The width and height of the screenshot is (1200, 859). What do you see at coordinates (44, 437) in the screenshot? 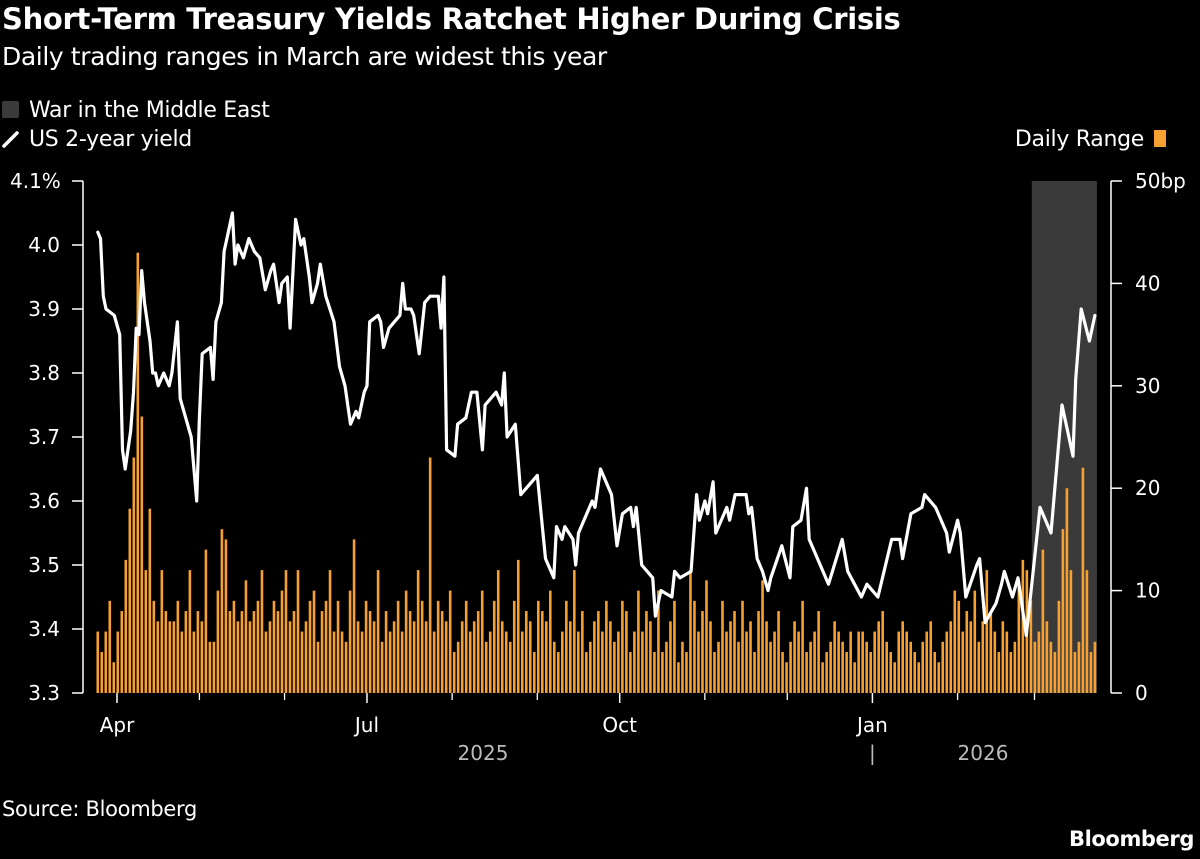
I see `left-axis-tick-label: 3.7` at bounding box center [44, 437].